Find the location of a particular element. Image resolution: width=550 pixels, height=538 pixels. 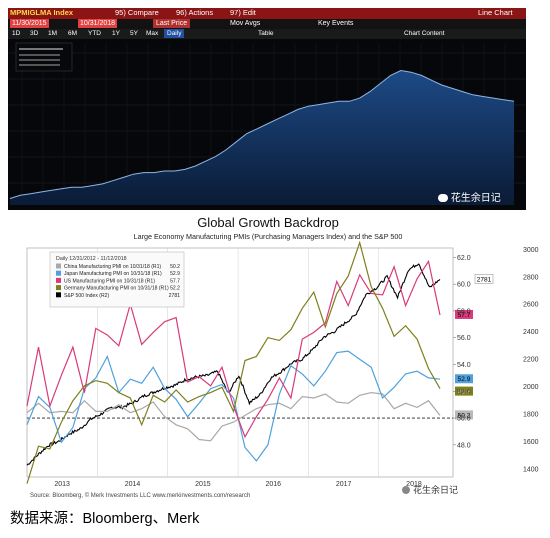

legend-label: Japan Manufacturing PMI on 10/31/18 (R1) is located at coordinates (113, 274).